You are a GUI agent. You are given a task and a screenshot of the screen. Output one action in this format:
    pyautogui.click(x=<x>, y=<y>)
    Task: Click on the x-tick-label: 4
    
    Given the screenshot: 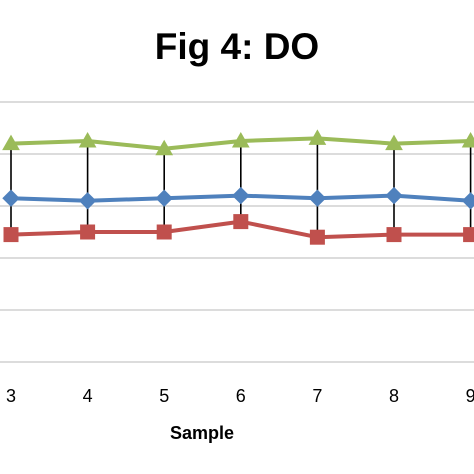 What is the action you would take?
    pyautogui.click(x=88, y=396)
    